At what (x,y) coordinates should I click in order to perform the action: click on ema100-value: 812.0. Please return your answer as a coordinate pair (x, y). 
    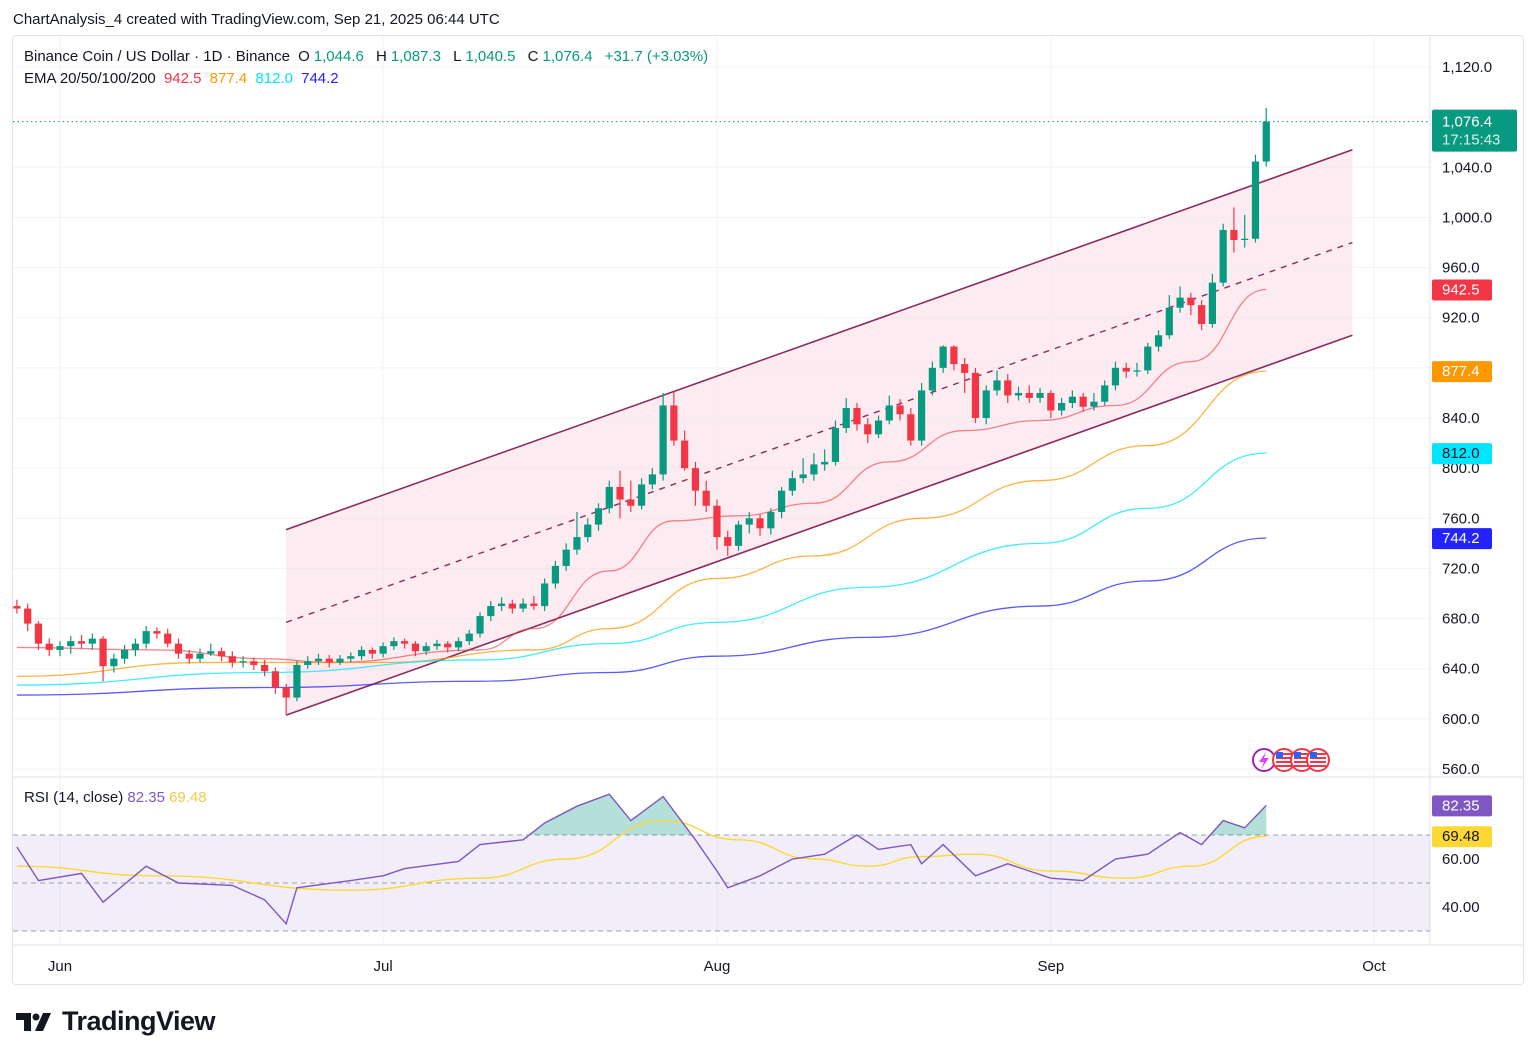
    Looking at the image, I should click on (274, 78).